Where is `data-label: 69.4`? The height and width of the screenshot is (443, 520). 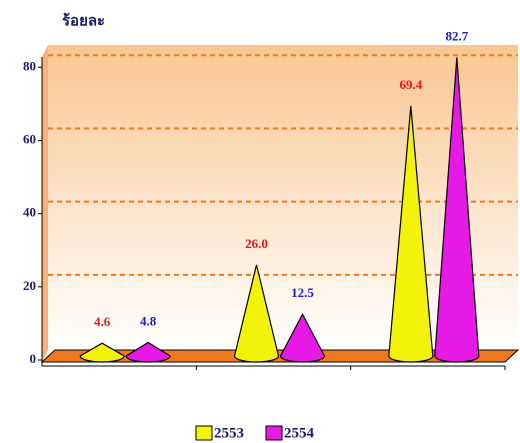
data-label: 69.4 is located at coordinates (410, 84).